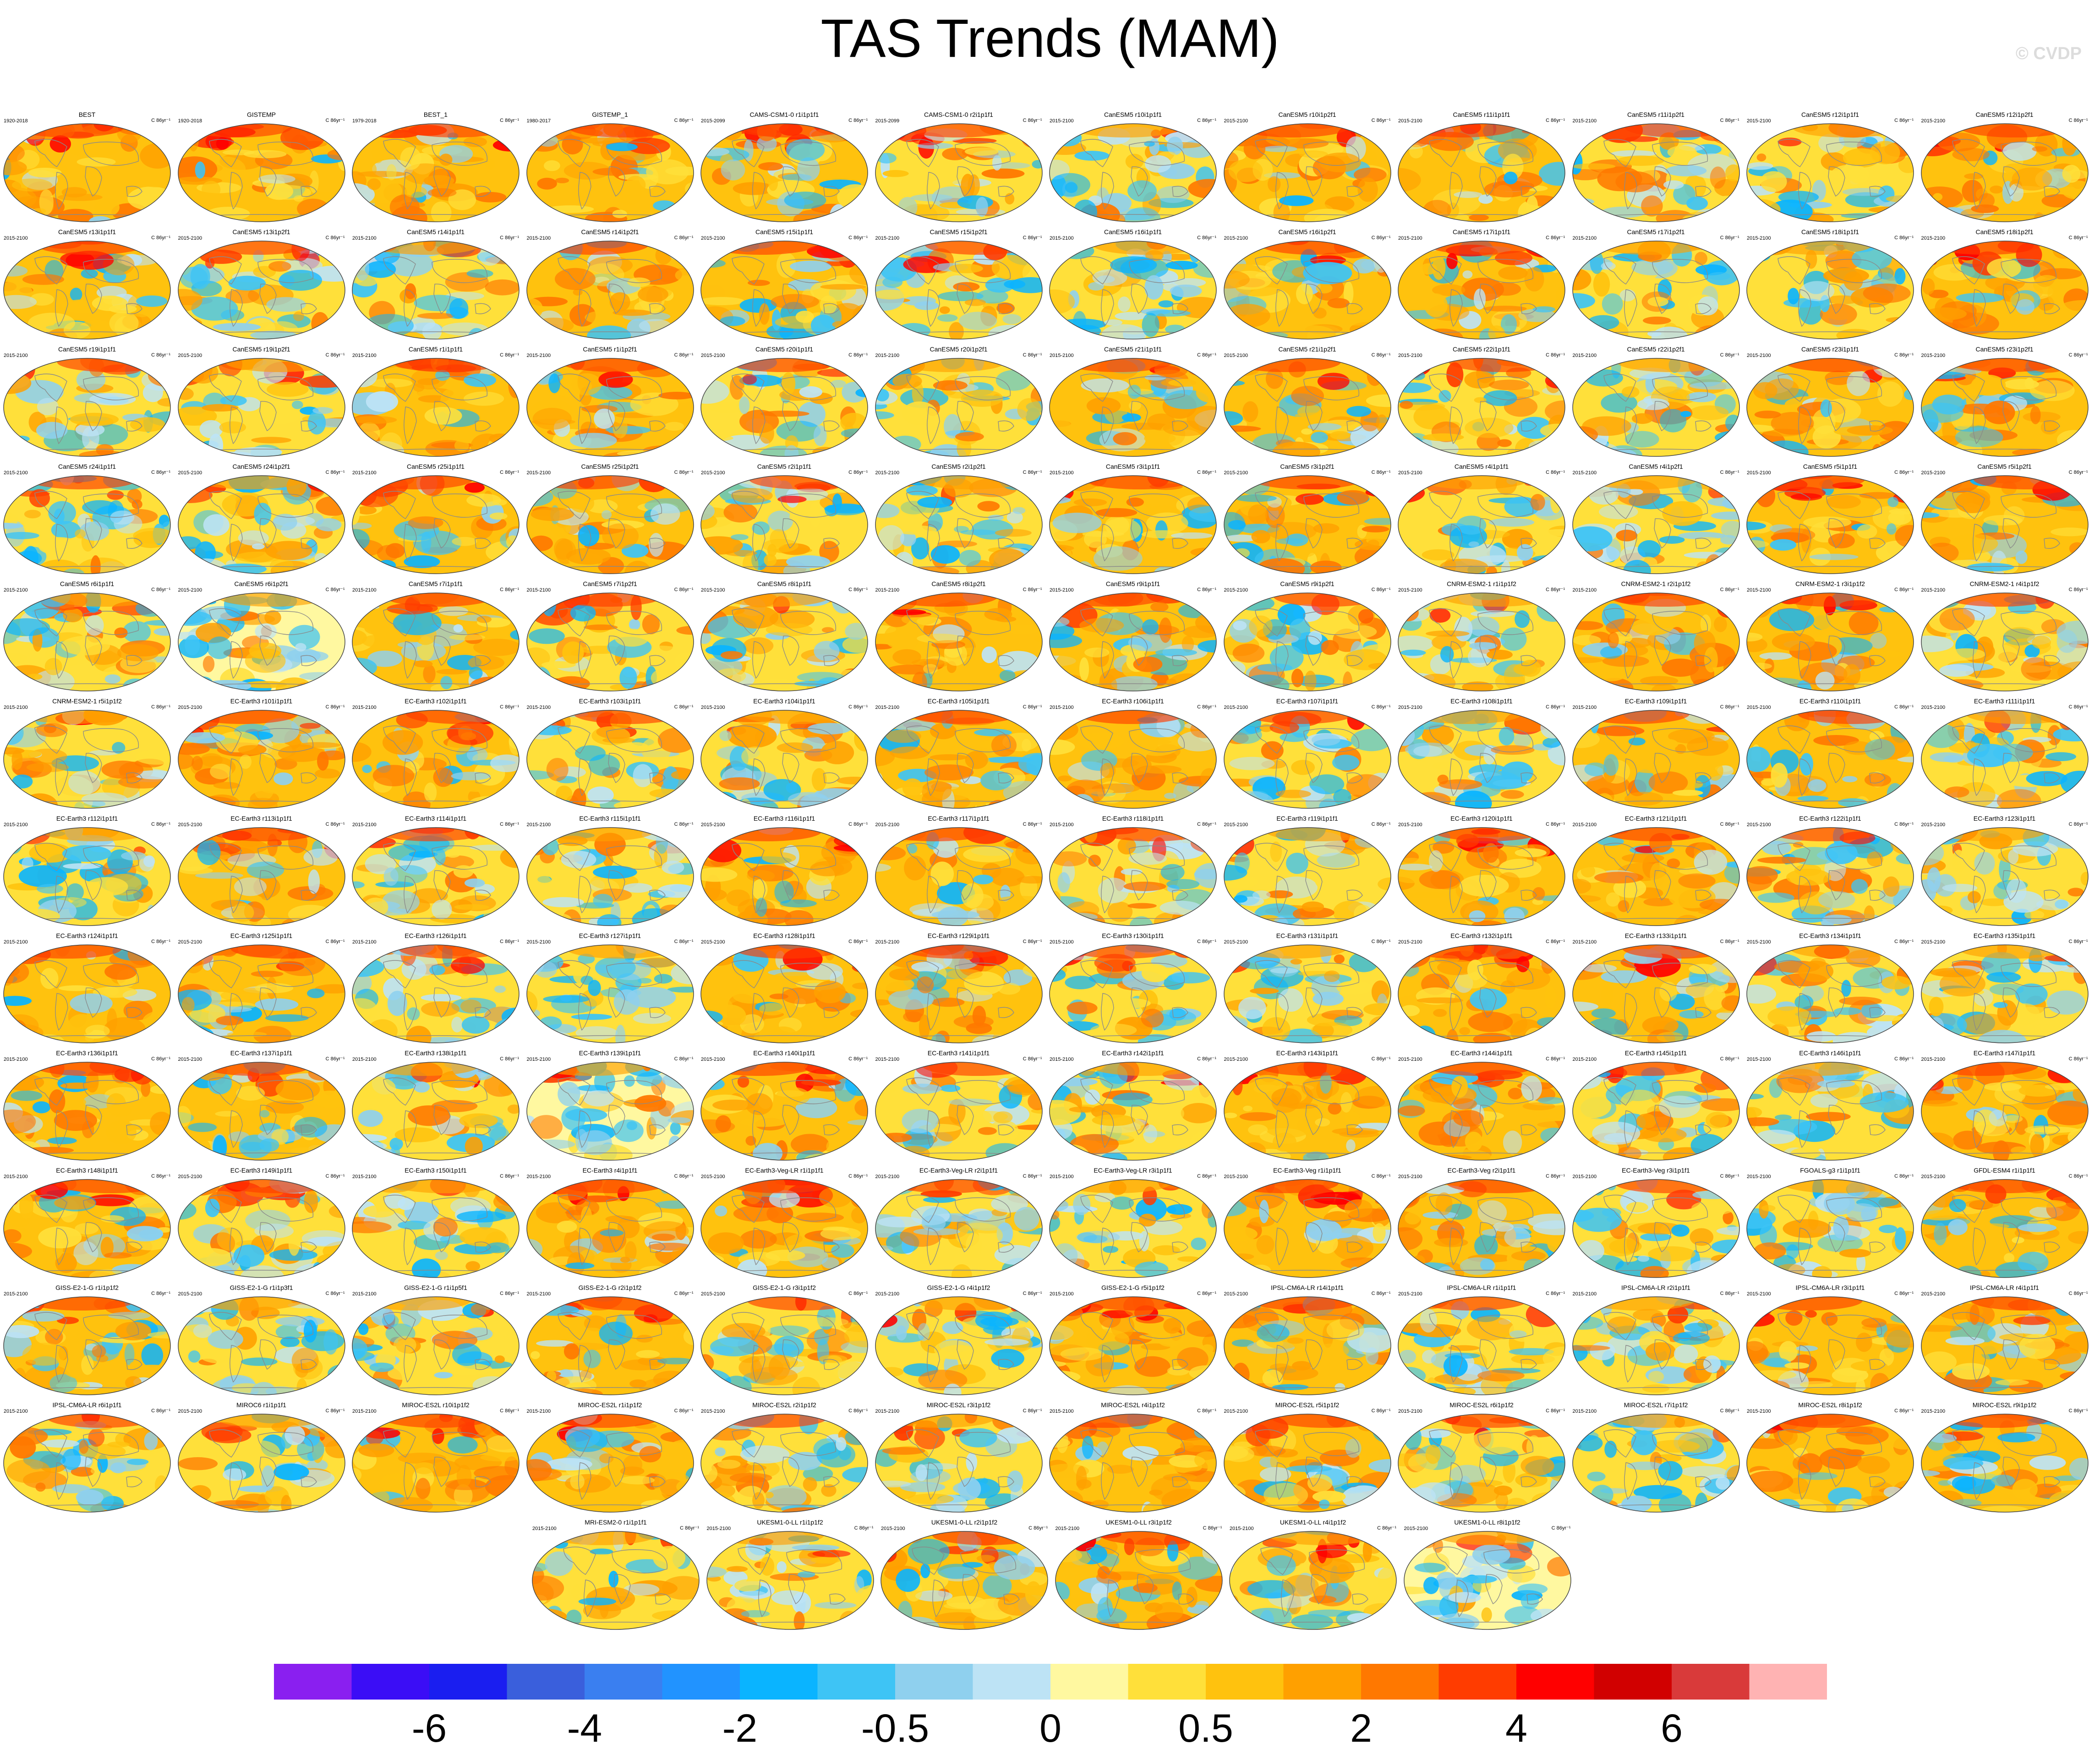  Describe the element at coordinates (1481, 1458) in the screenshot. I see `map-panel: MIROC-ES2L r6i1p1f2 2015-2100 C 86yr⁻¹` at that location.